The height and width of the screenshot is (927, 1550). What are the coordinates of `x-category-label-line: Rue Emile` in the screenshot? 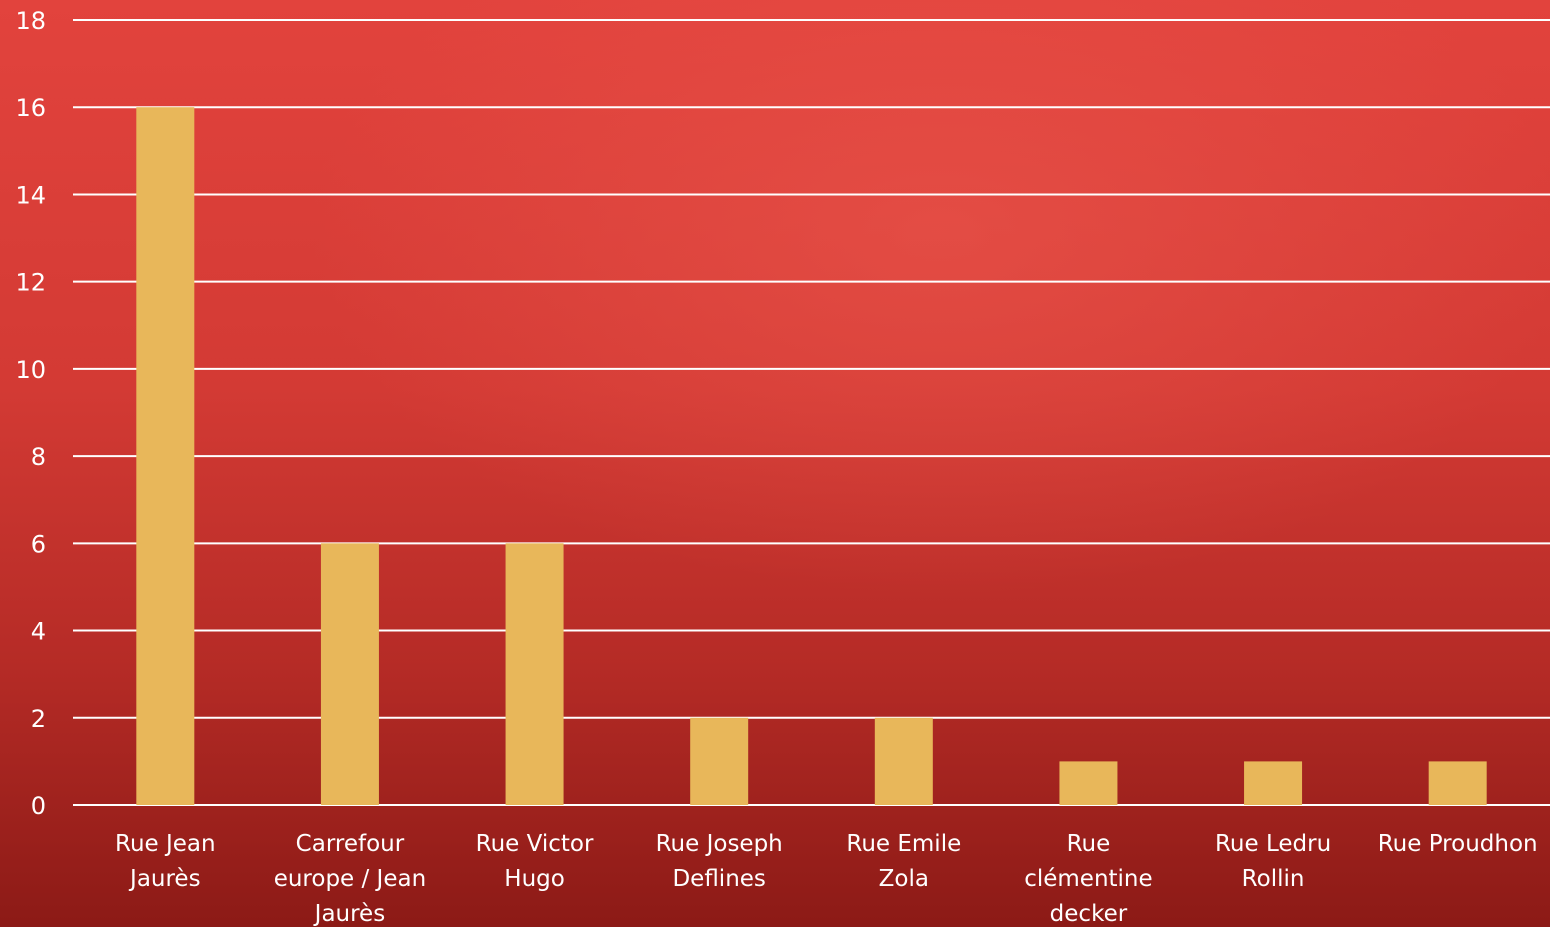 It's located at (903, 844).